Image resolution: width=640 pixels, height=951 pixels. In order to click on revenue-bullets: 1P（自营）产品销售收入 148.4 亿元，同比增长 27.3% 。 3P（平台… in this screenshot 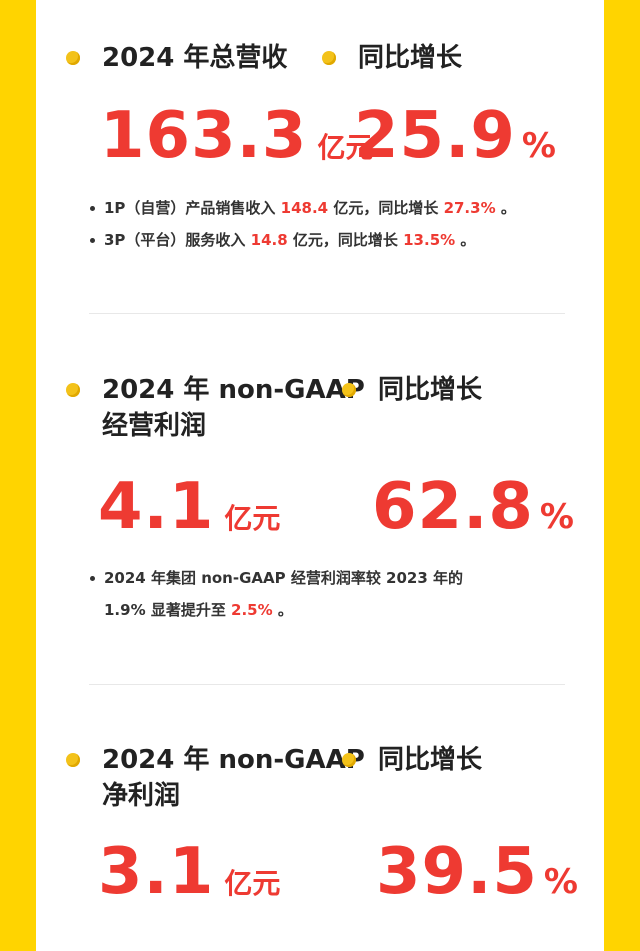, I will do `click(302, 224)`.